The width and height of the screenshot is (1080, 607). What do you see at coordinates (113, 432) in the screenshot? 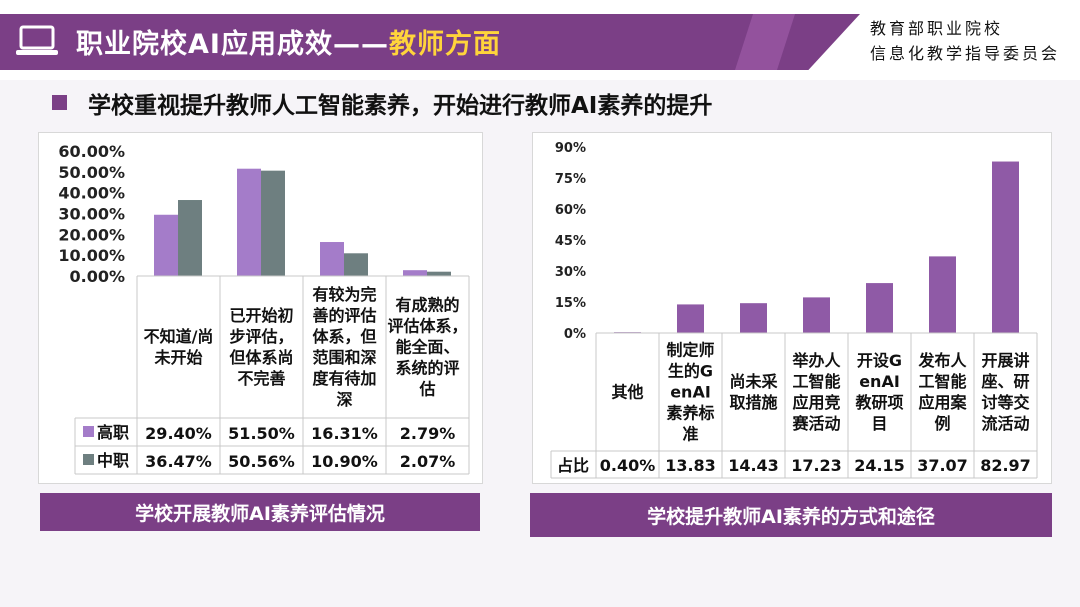
I see `legend-label-高职: 高职` at bounding box center [113, 432].